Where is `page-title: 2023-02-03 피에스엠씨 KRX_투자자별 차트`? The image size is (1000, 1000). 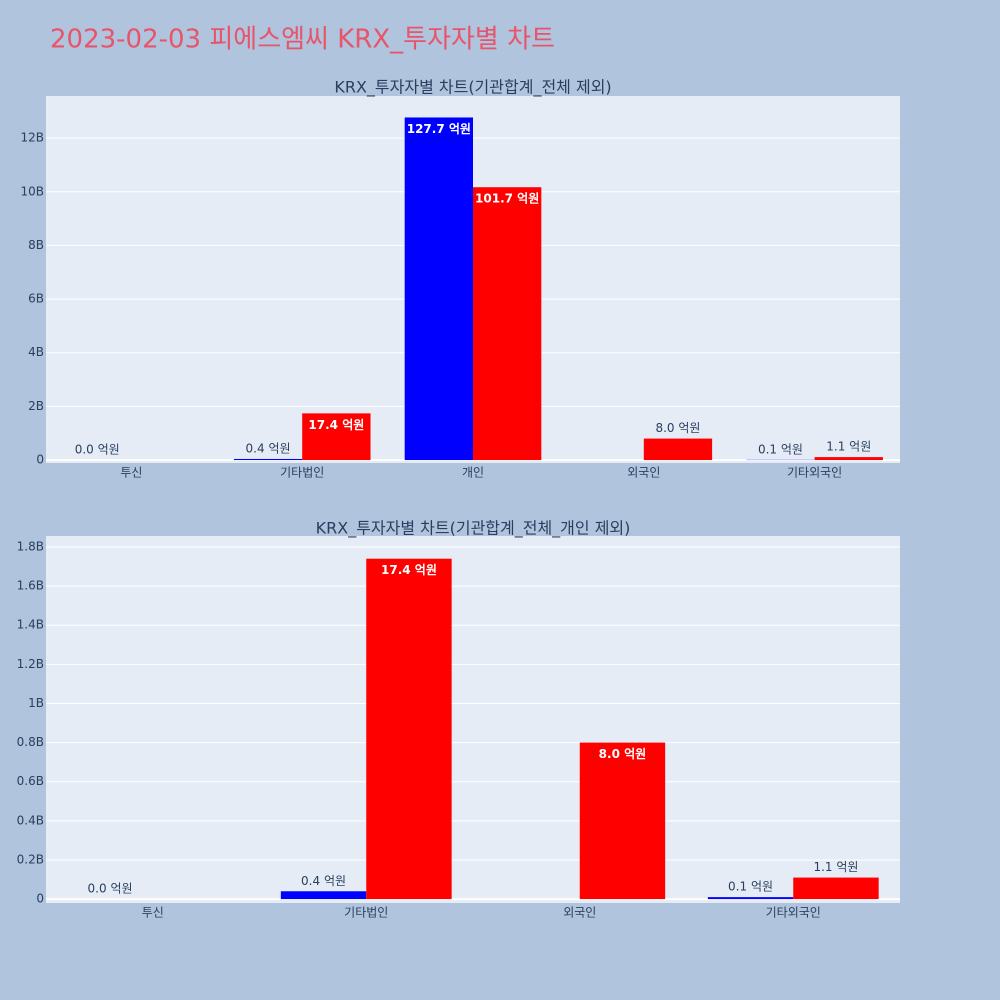 page-title: 2023-02-03 피에스엠씨 KRX_투자자별 차트 is located at coordinates (302, 40).